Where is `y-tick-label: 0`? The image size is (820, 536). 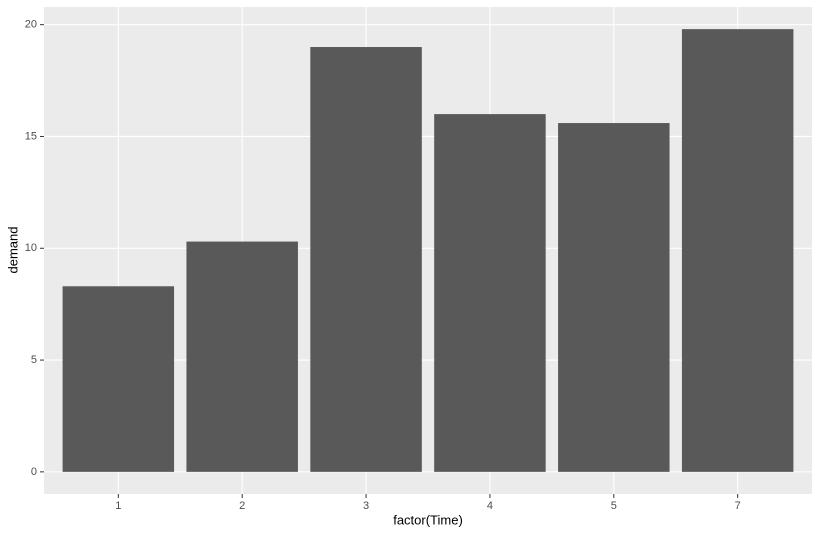 y-tick-label: 0 is located at coordinates (34, 472).